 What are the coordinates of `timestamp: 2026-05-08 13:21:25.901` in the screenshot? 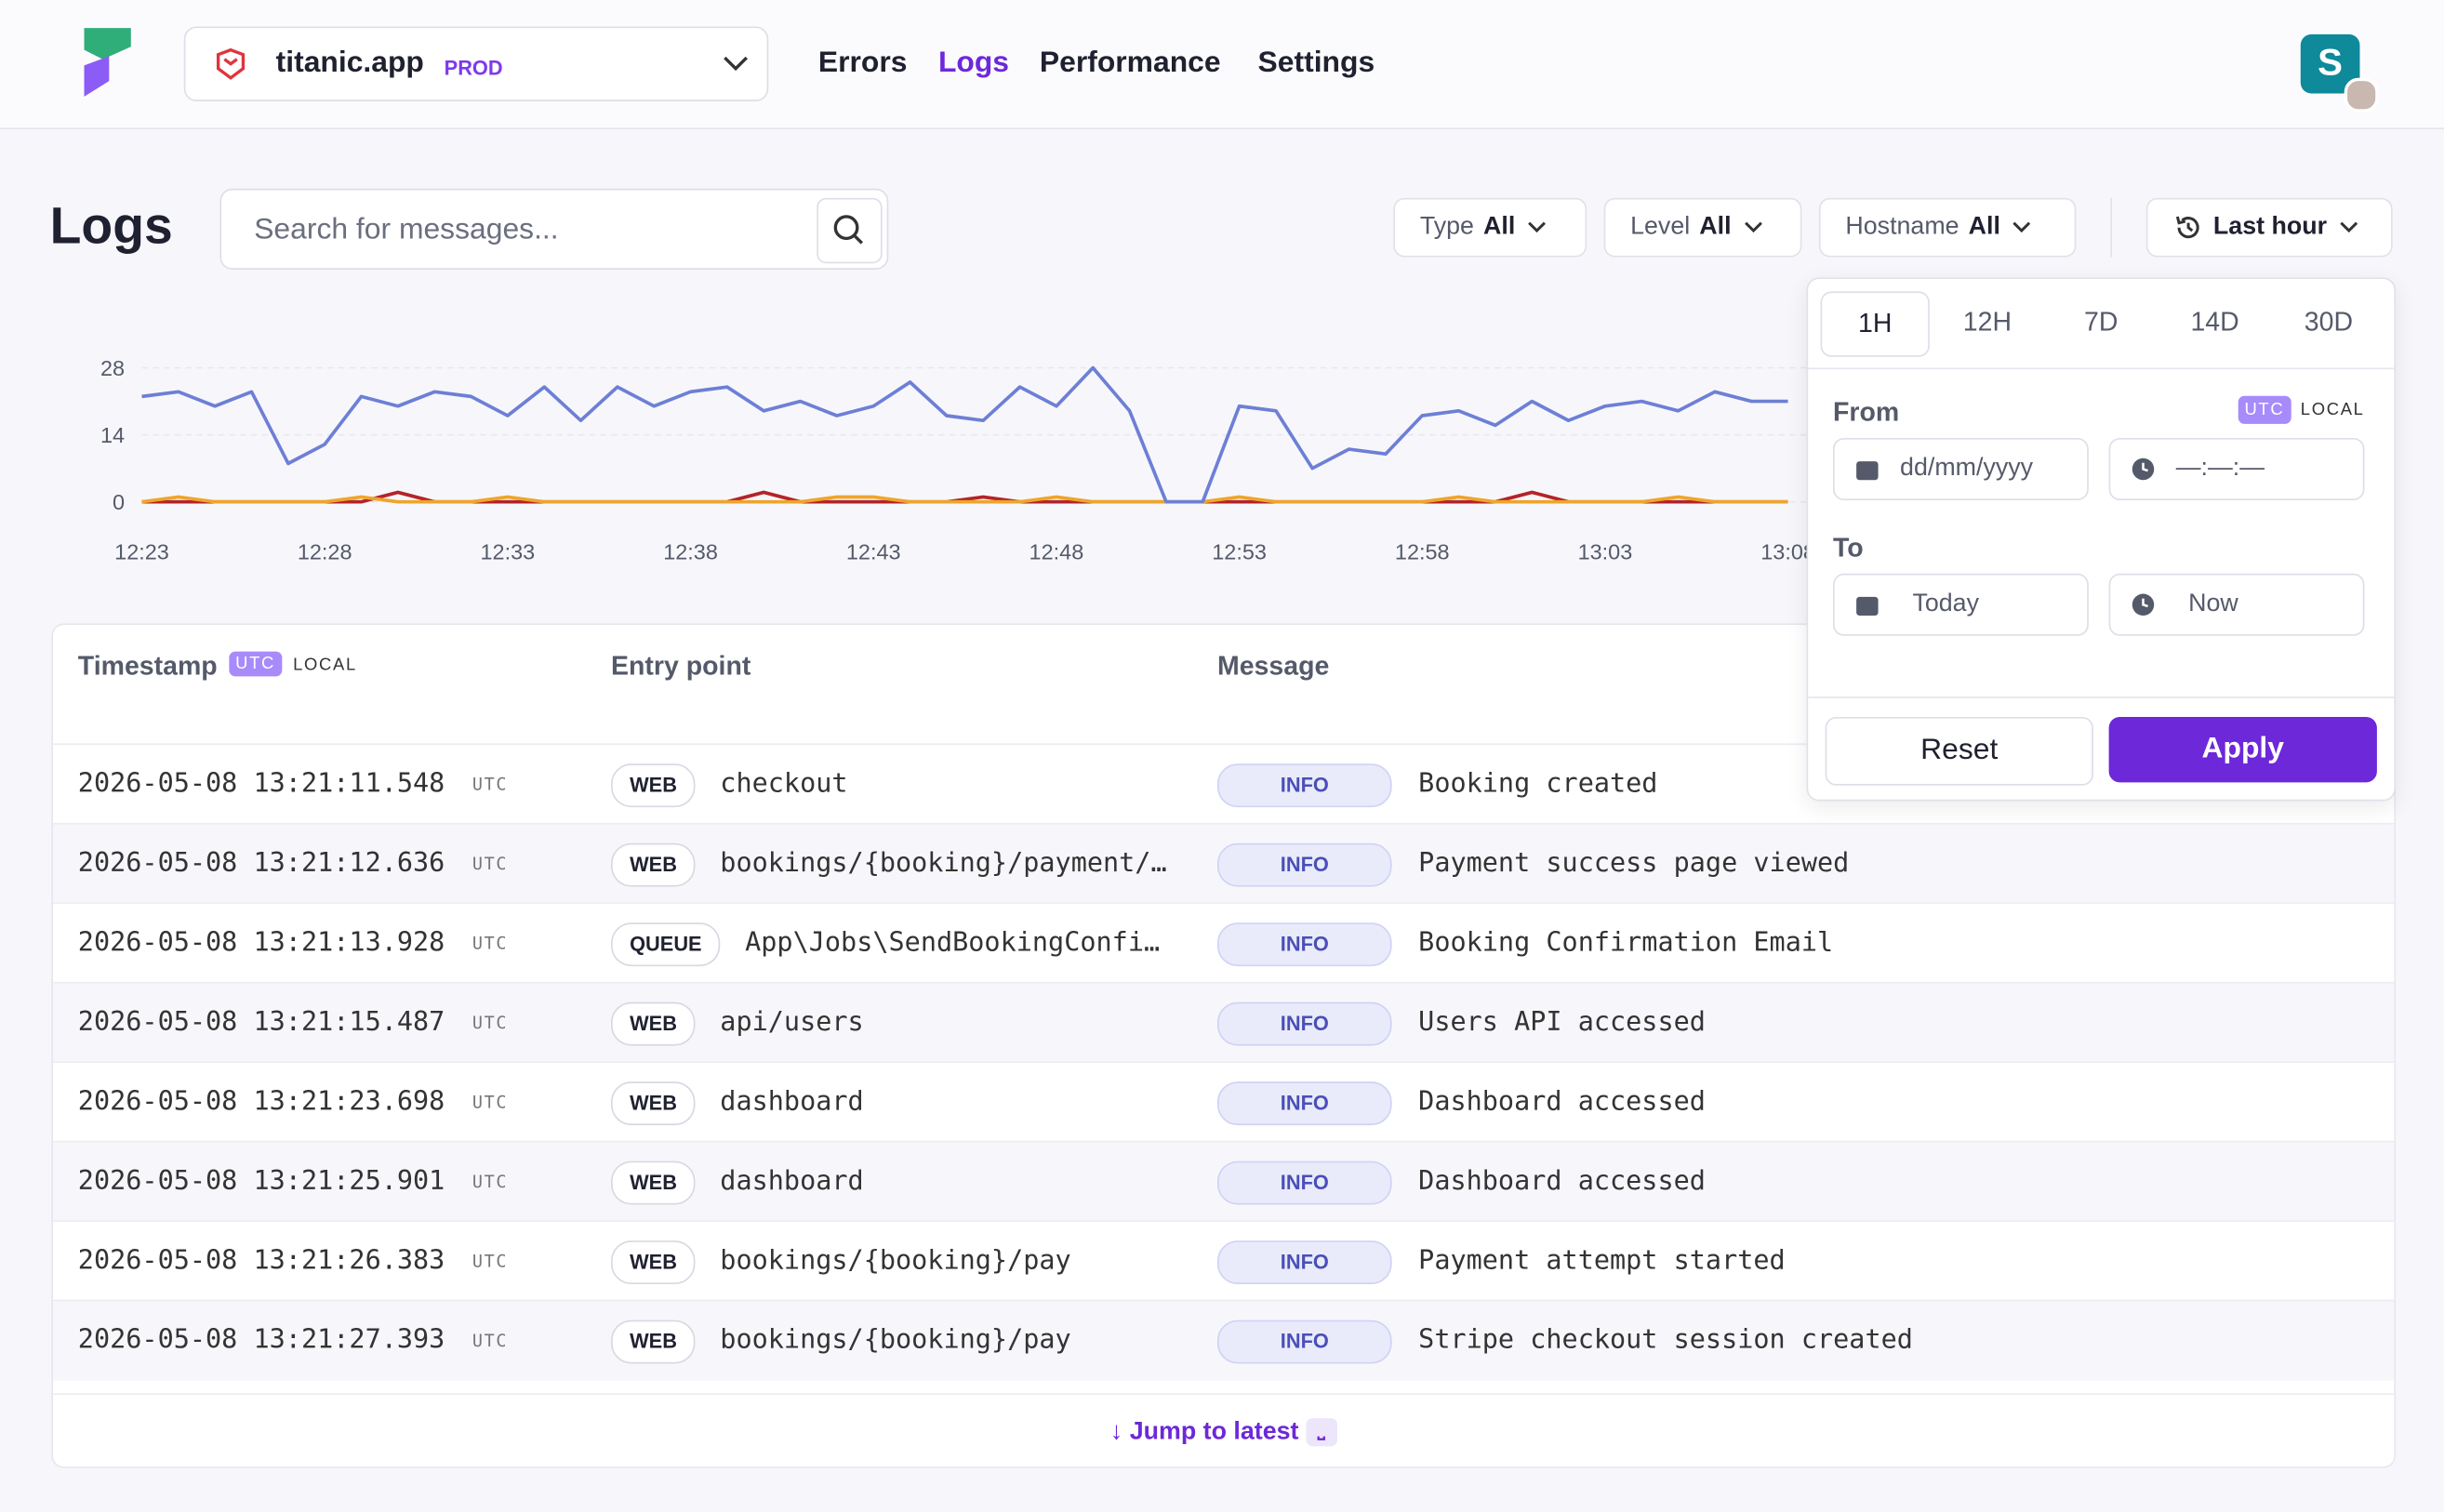 It's located at (261, 1181).